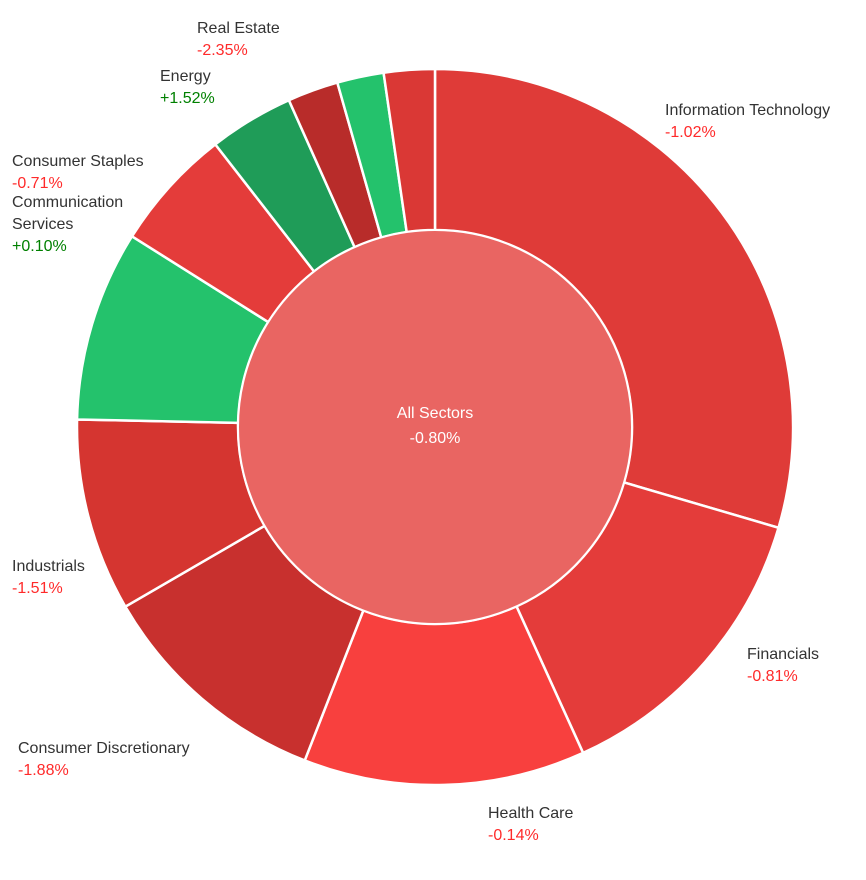 The width and height of the screenshot is (866, 880). What do you see at coordinates (513, 835) in the screenshot?
I see `sector-change-label: -0.14%` at bounding box center [513, 835].